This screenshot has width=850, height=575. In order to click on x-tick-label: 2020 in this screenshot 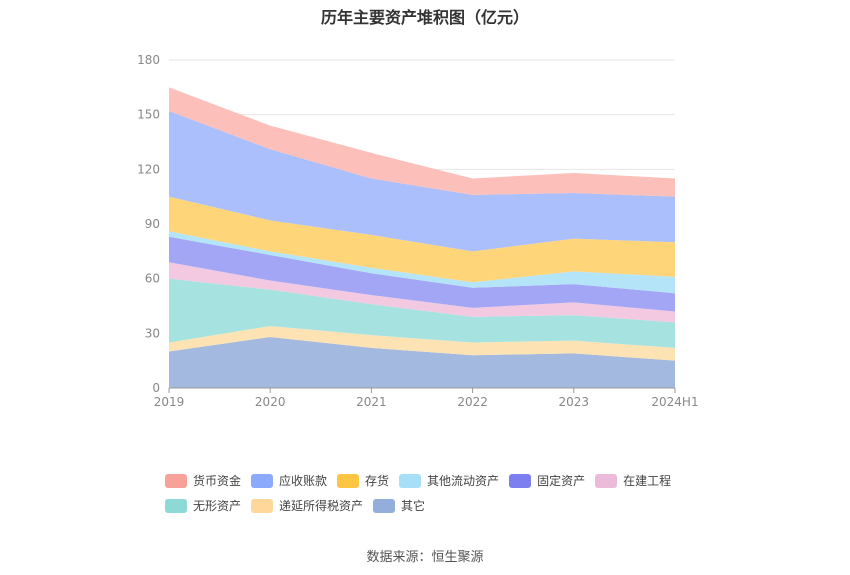, I will do `click(270, 402)`.